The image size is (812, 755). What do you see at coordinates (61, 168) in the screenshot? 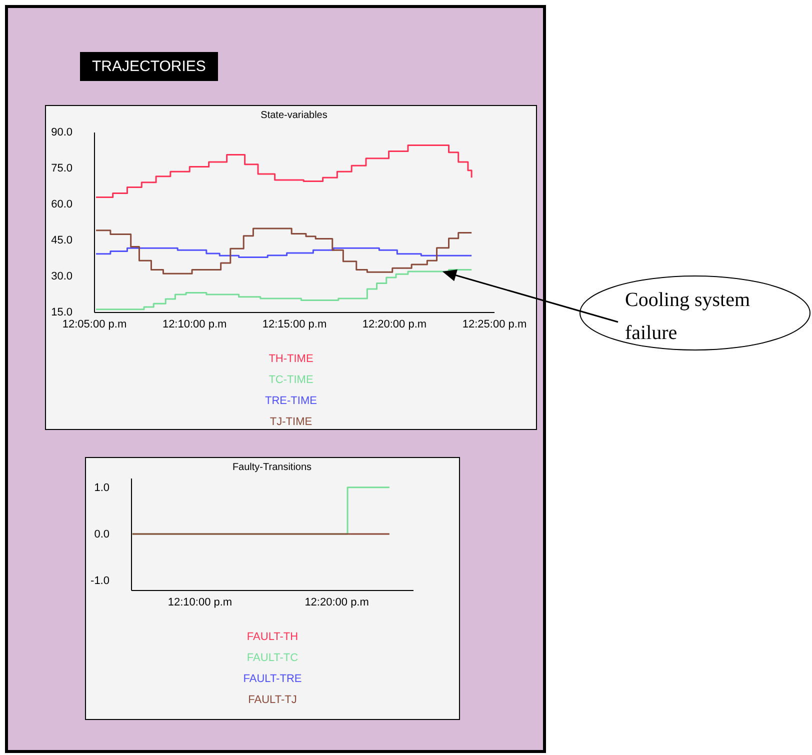
I see `y-tick-label: 75.0` at bounding box center [61, 168].